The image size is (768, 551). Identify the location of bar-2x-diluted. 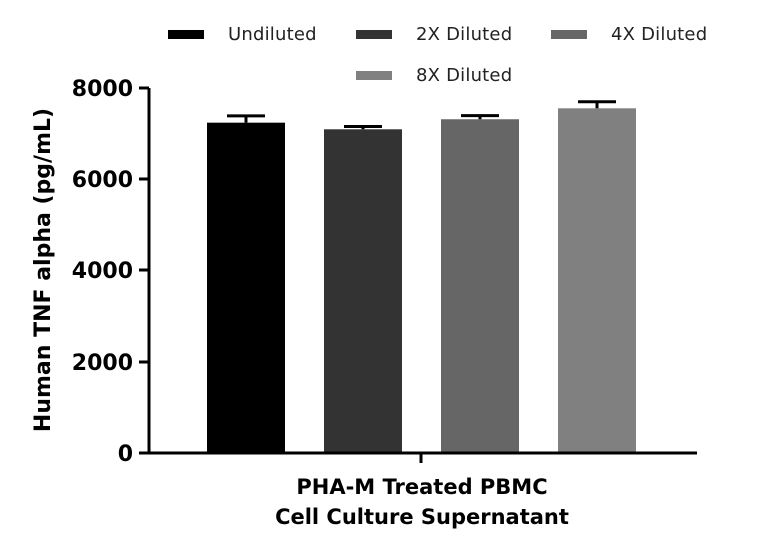
(363, 291).